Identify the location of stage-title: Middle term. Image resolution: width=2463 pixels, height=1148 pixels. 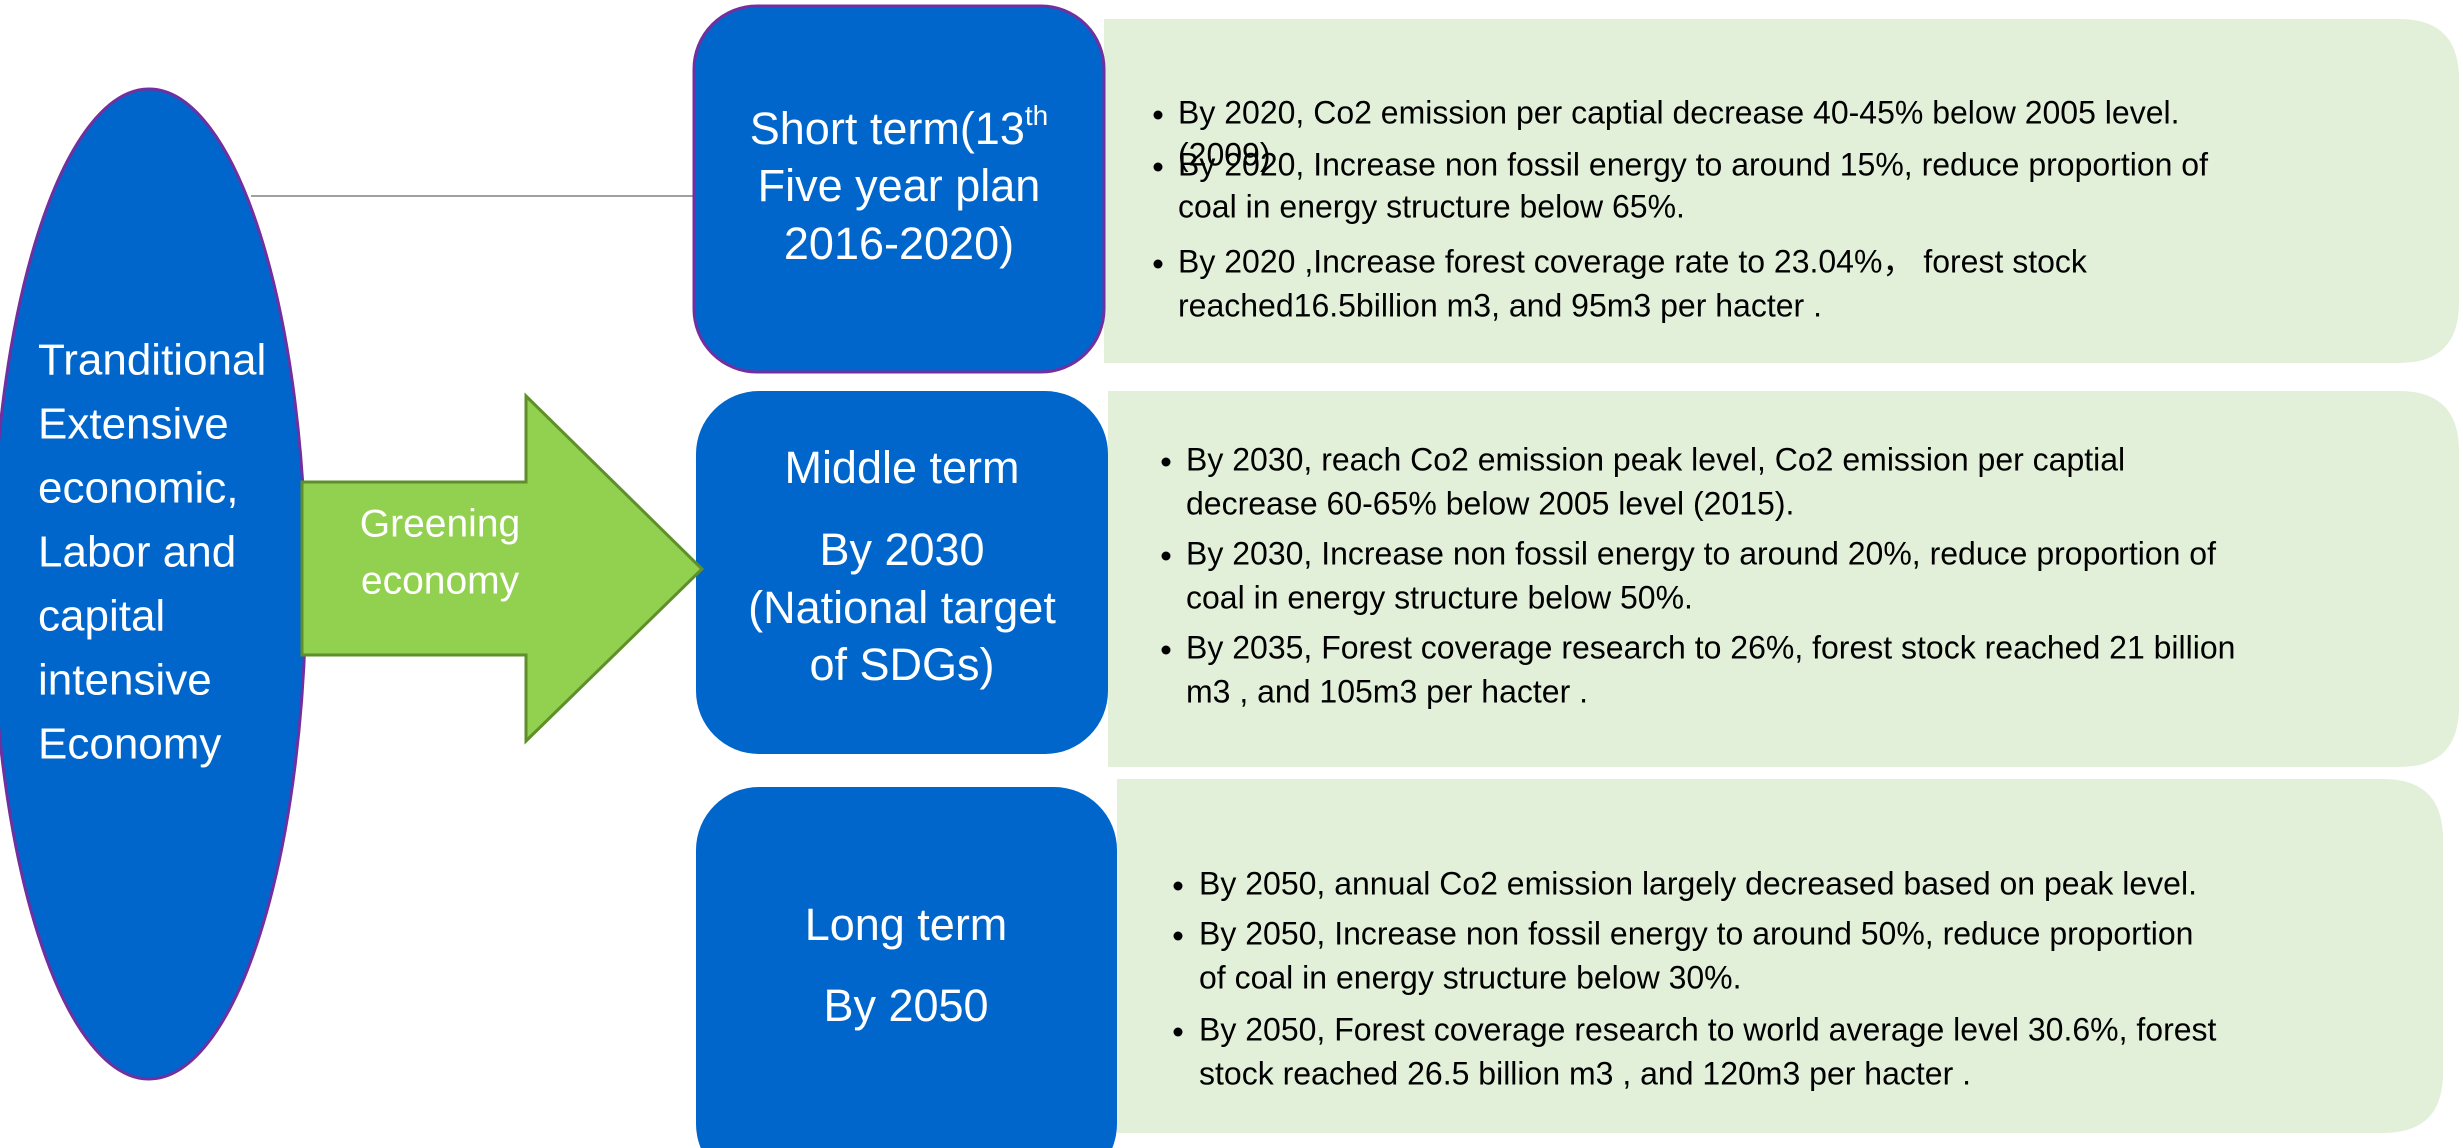
(901, 467).